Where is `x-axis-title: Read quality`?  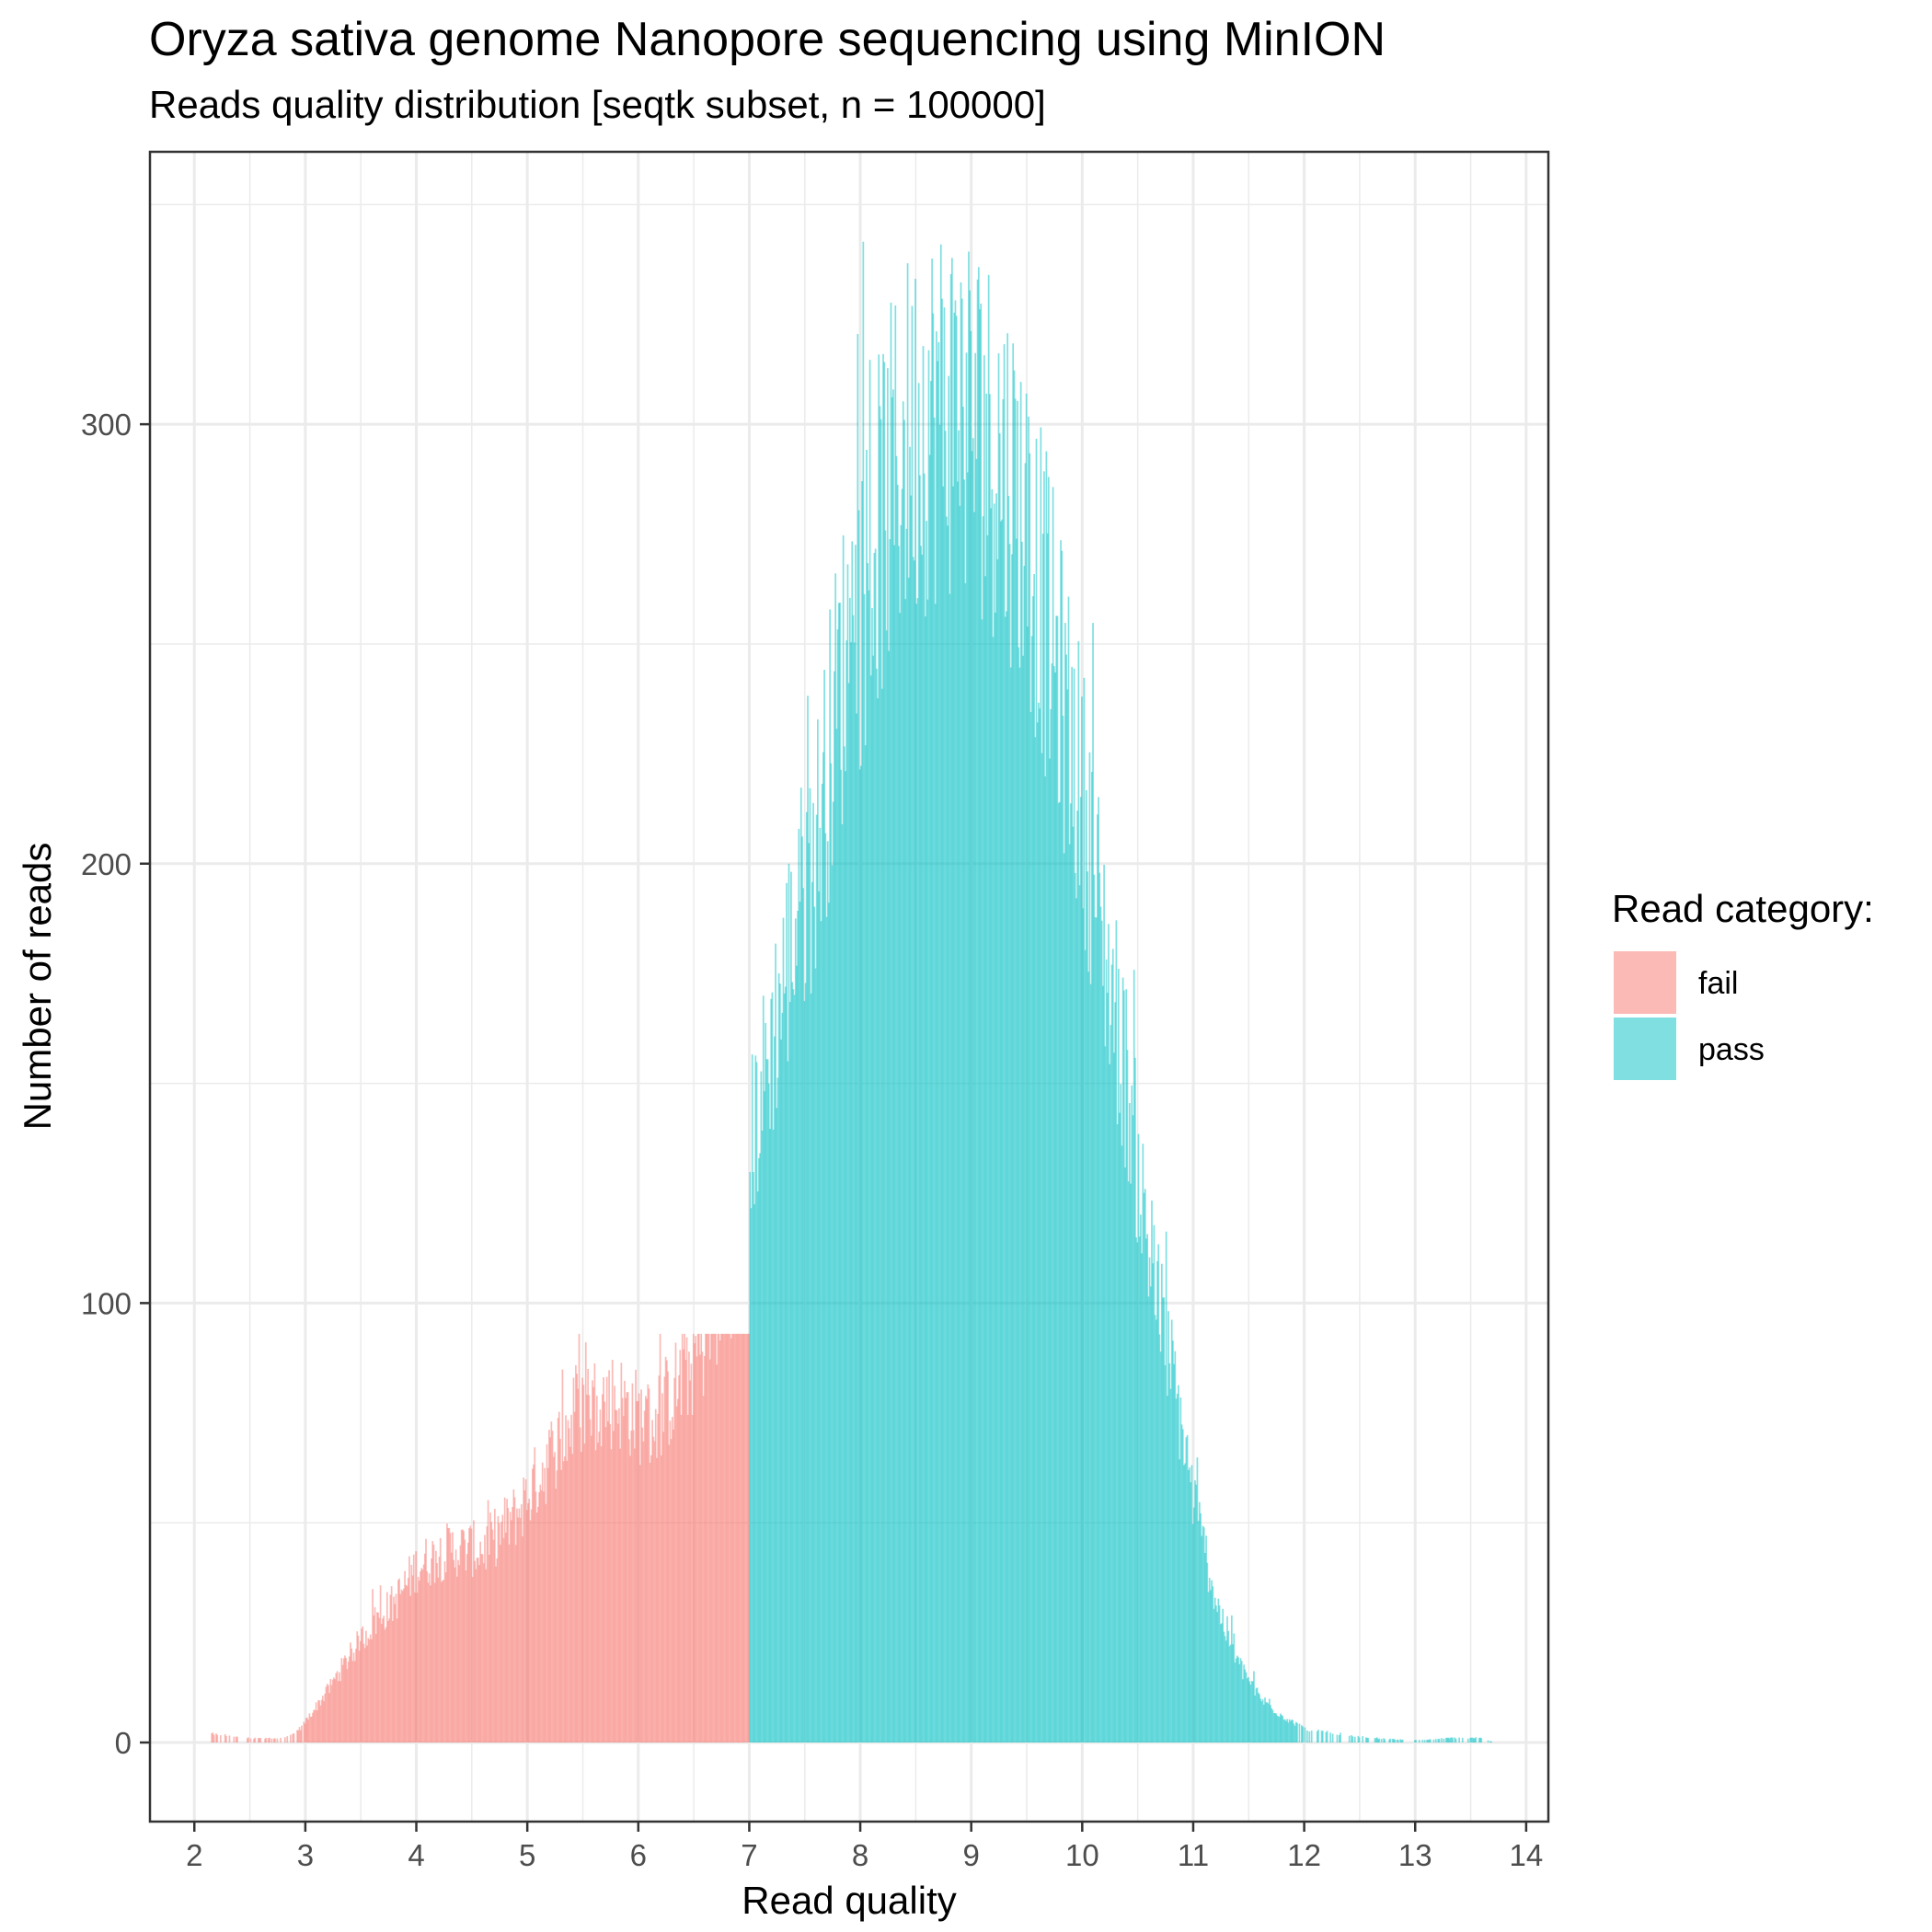
x-axis-title: Read quality is located at coordinates (849, 1901).